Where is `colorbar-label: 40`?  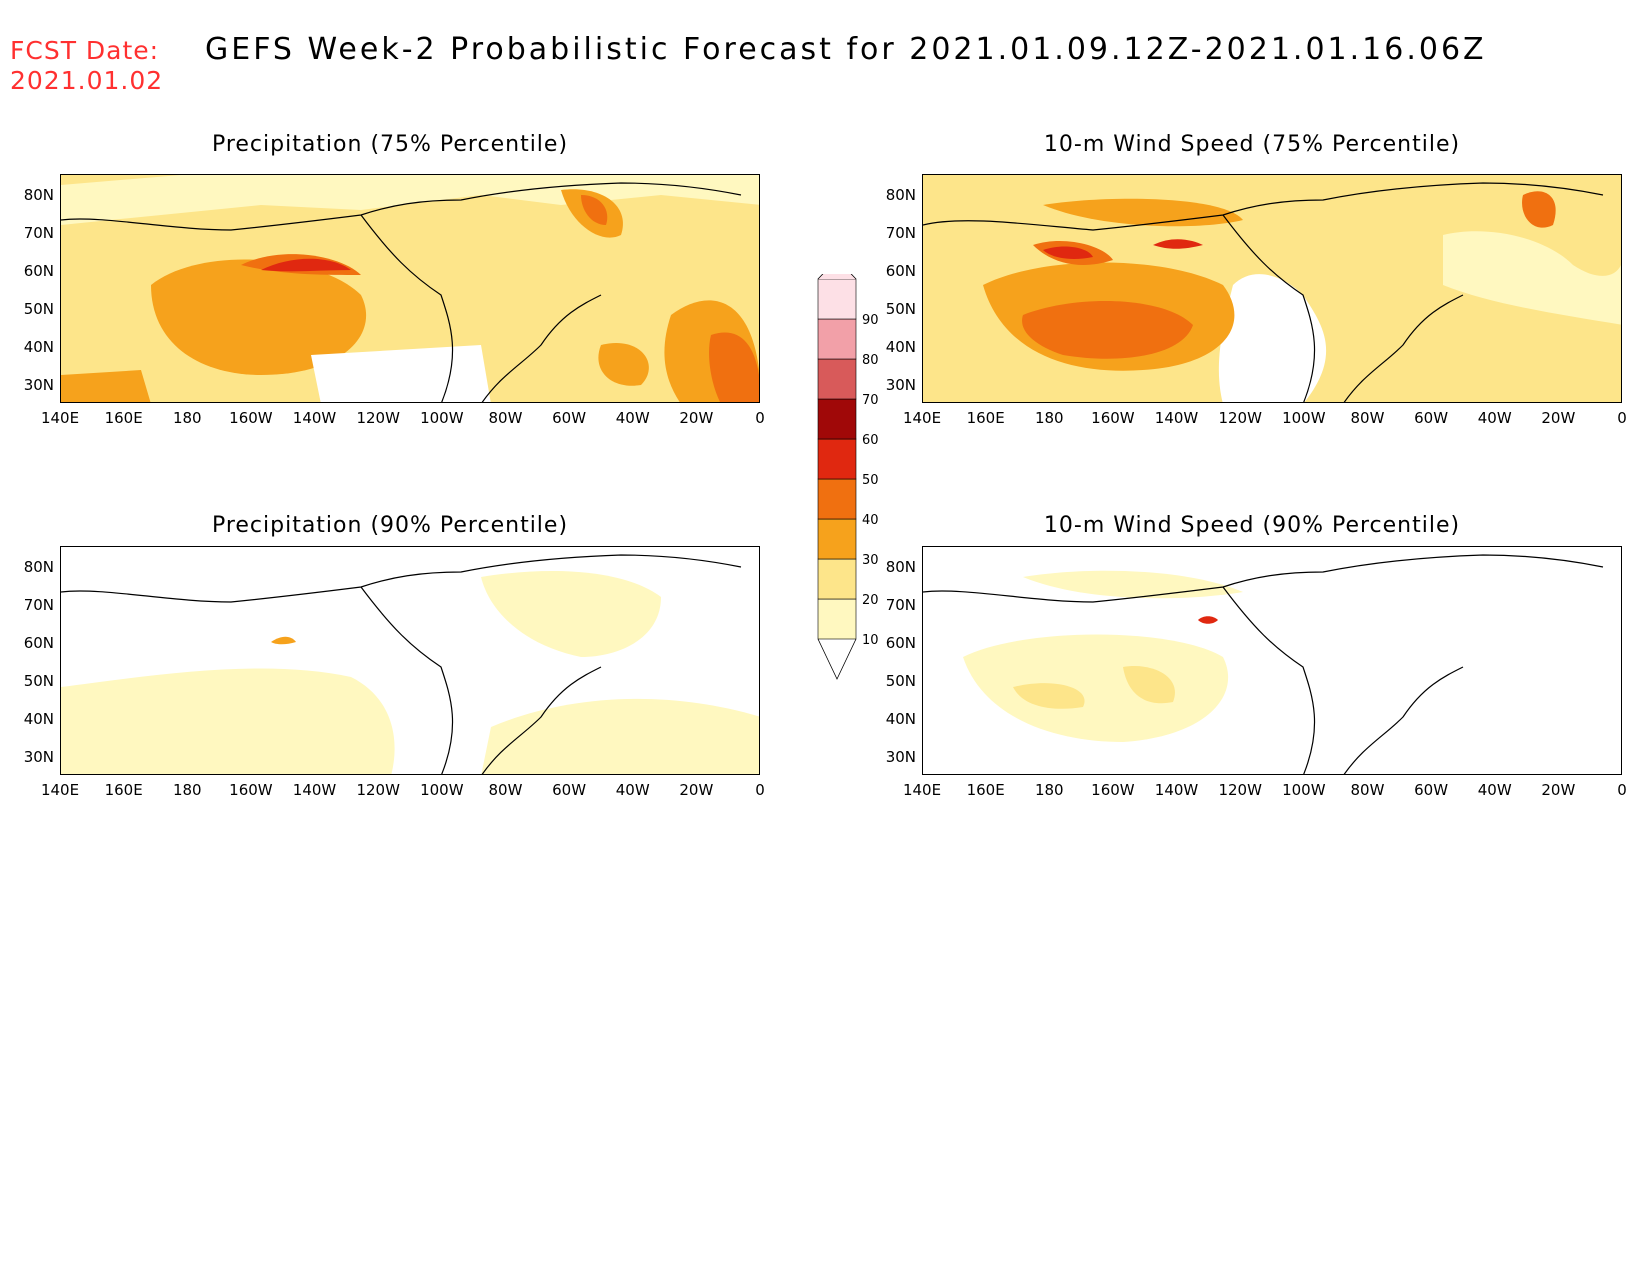
colorbar-label: 40 is located at coordinates (870, 520).